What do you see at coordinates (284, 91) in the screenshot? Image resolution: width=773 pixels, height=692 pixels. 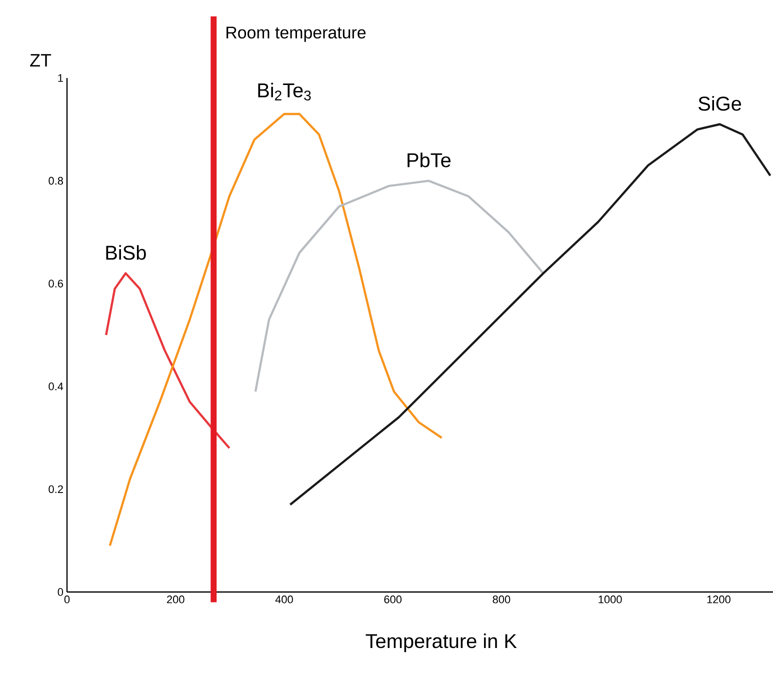 I see `series-label: Bi$_{2}$Te$_{3}$` at bounding box center [284, 91].